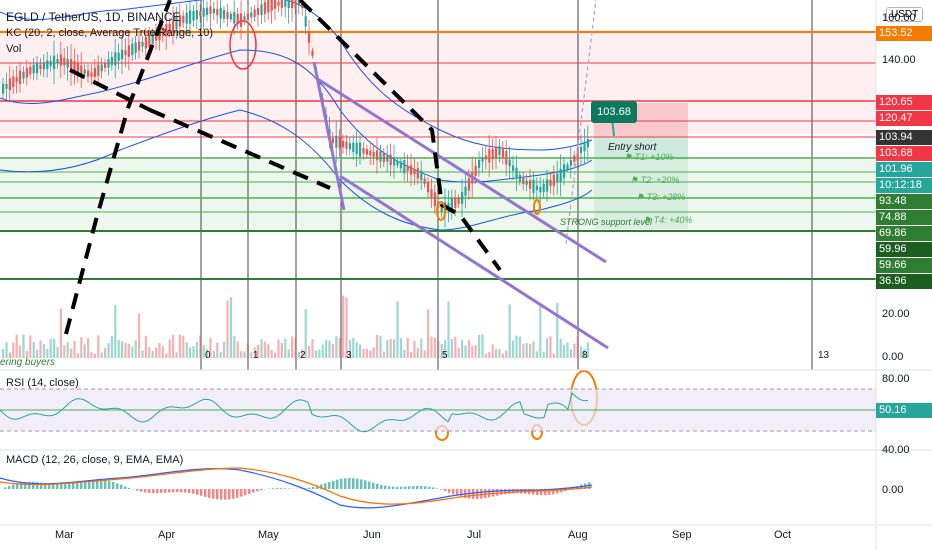 This screenshot has height=550, width=932. What do you see at coordinates (655, 180) in the screenshot?
I see `target-2: ⚑ T2: +20%` at bounding box center [655, 180].